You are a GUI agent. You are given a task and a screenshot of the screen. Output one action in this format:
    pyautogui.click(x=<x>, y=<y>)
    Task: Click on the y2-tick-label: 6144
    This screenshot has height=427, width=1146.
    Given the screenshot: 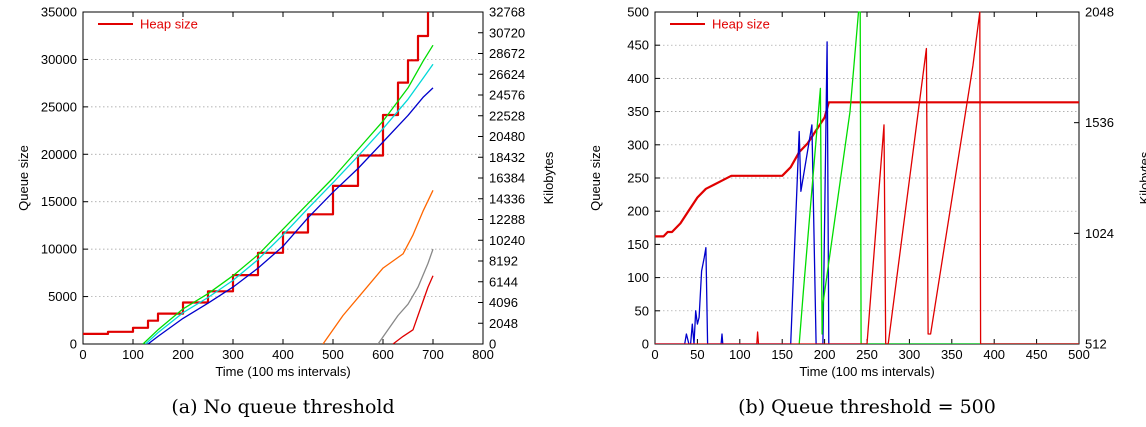 What is the action you would take?
    pyautogui.click(x=503, y=281)
    